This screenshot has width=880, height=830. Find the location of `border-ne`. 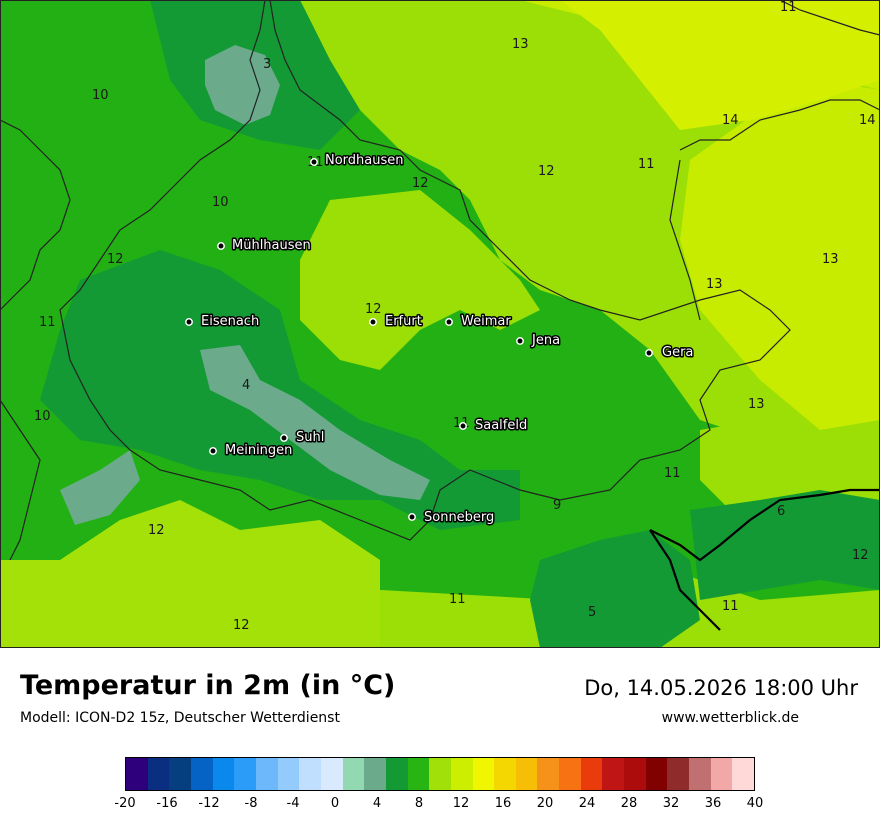

border-ne is located at coordinates (829, 18).